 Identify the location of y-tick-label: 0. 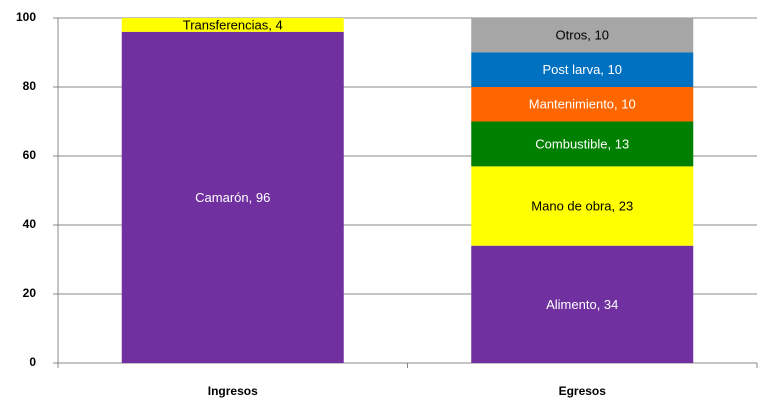
(32, 362).